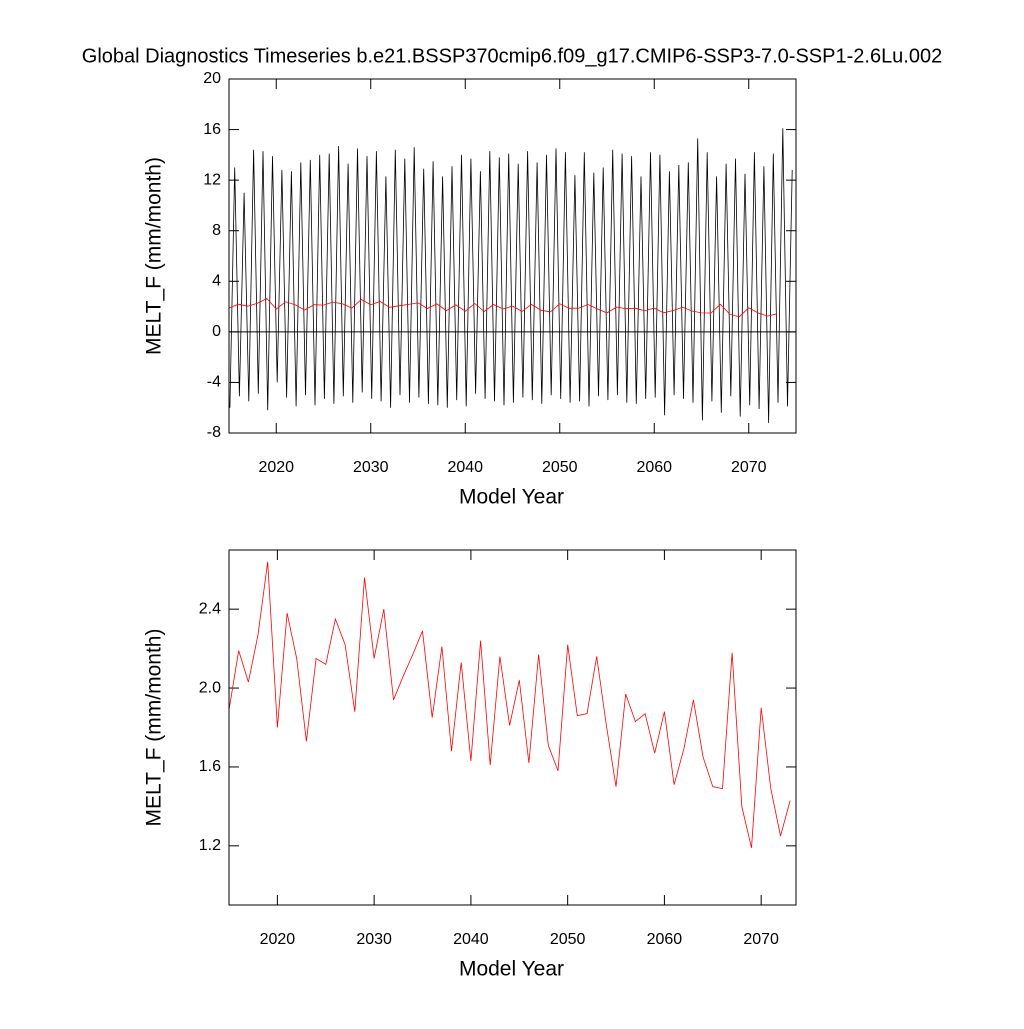  Describe the element at coordinates (212, 129) in the screenshot. I see `y-tick-label: 16` at that location.